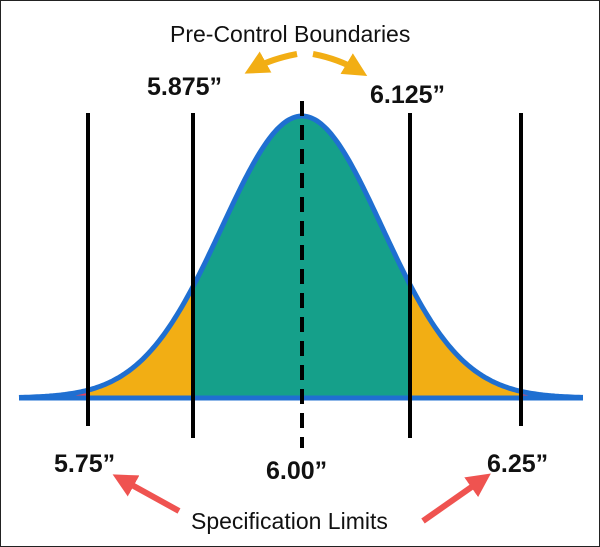 The image size is (600, 547). Describe the element at coordinates (340, 63) in the screenshot. I see `precontrol-arrow-right` at that location.